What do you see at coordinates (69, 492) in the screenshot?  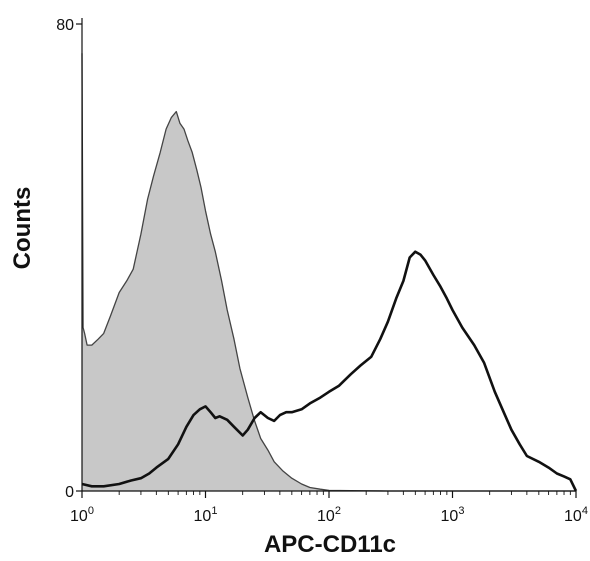 I see `y-tick-label-0: 0` at bounding box center [69, 492].